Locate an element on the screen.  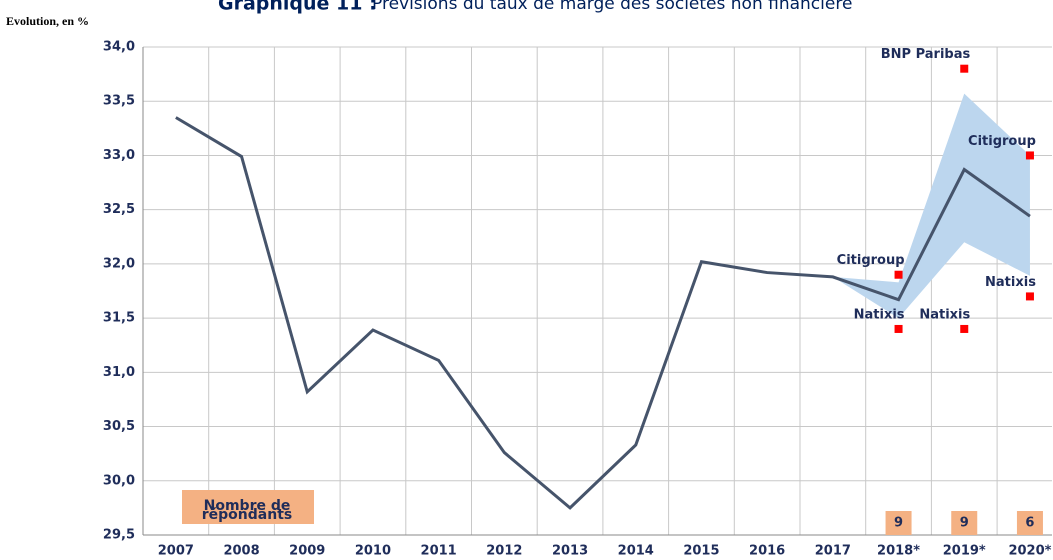
respondents-count: 6 is located at coordinates (1029, 523).